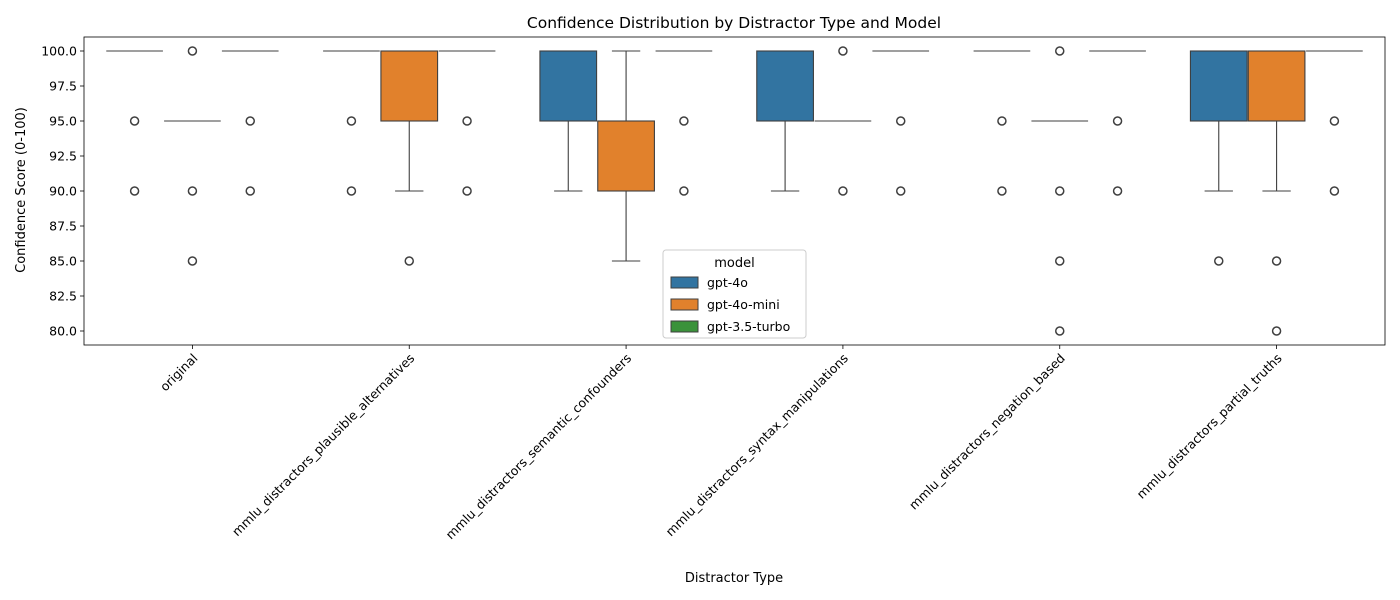 Image resolution: width=1400 pixels, height=600 pixels. Describe the element at coordinates (756, 445) in the screenshot. I see `x-tick-label: mmlu_distractors_syntax_manipulations` at that location.